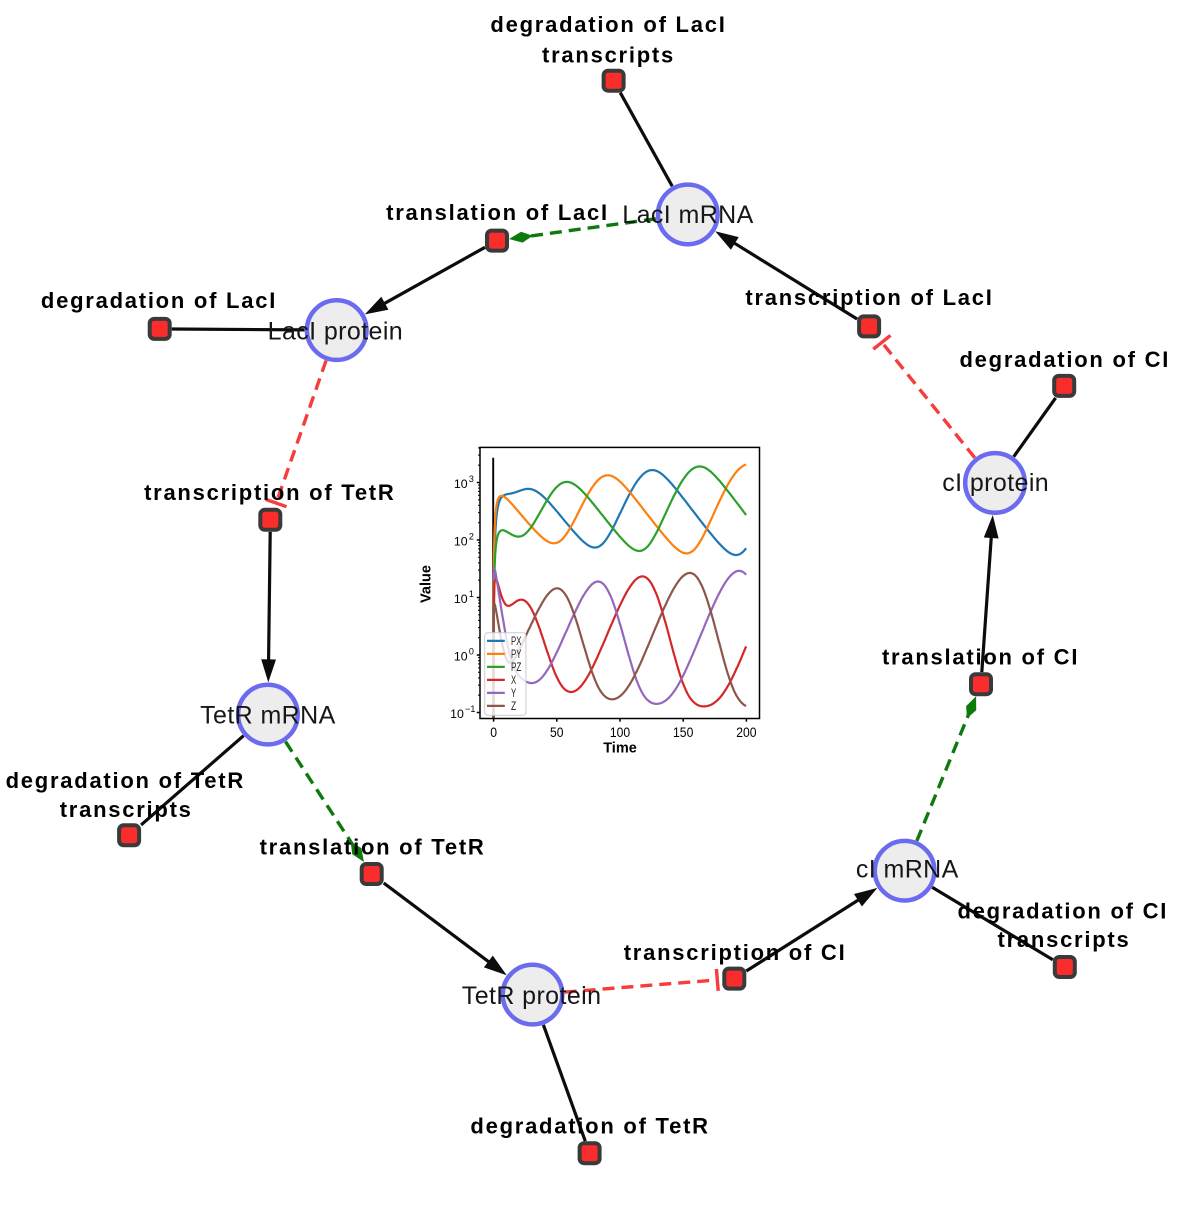  I want to click on svg-text: PY, so click(516, 654).